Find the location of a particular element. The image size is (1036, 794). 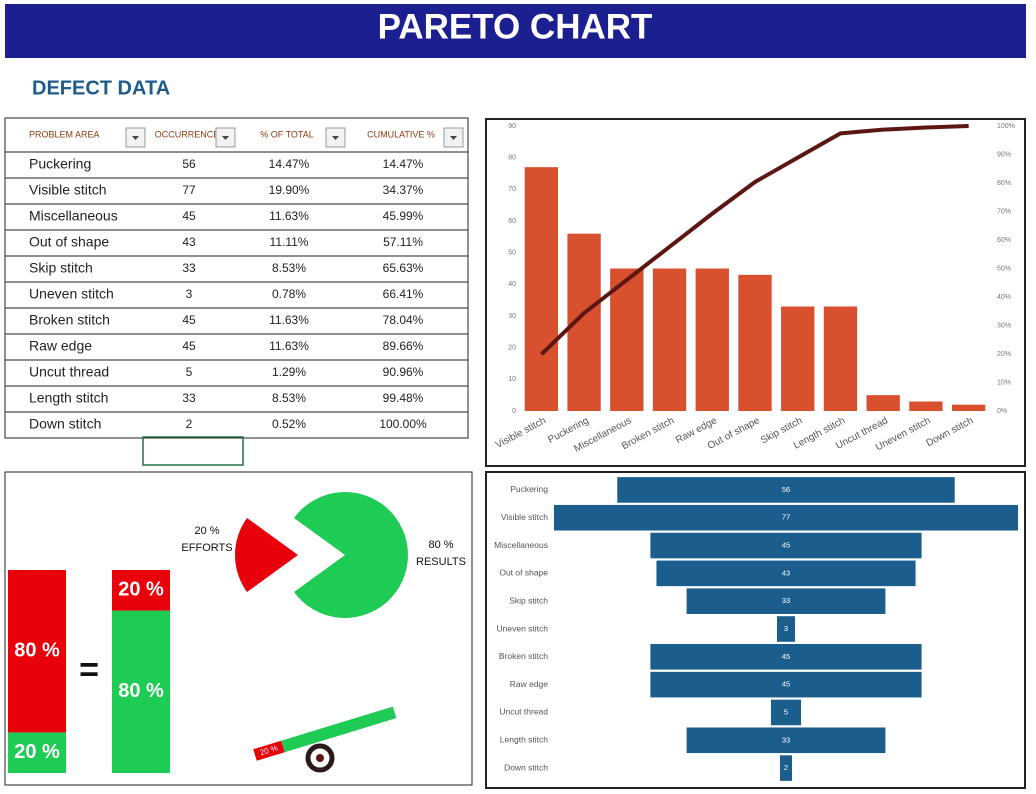

table-cell: Visible stitch is located at coordinates (68, 190).